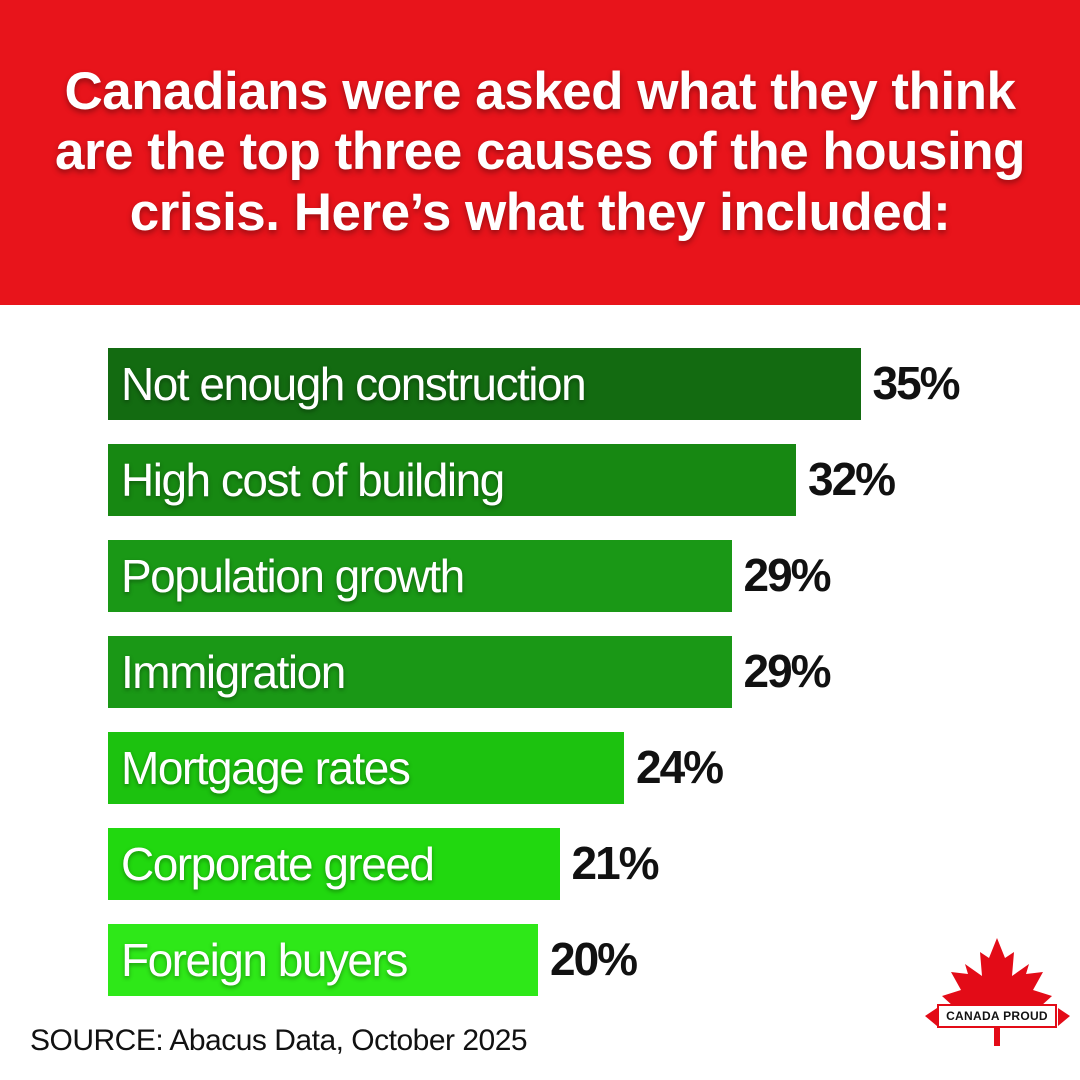 The height and width of the screenshot is (1080, 1080). What do you see at coordinates (293, 576) in the screenshot?
I see `bar-label: Population growth` at bounding box center [293, 576].